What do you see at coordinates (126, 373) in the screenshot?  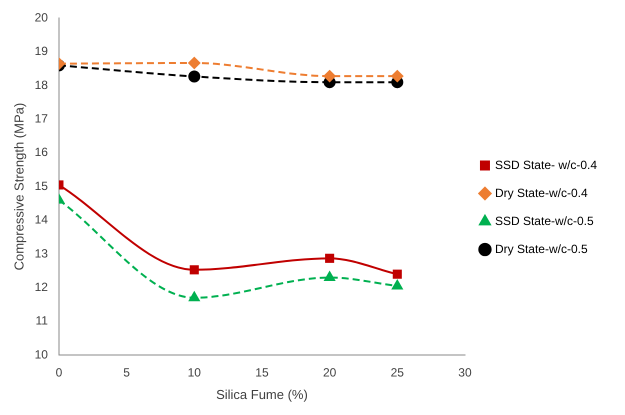 I see `x-tick-label: 5` at bounding box center [126, 373].